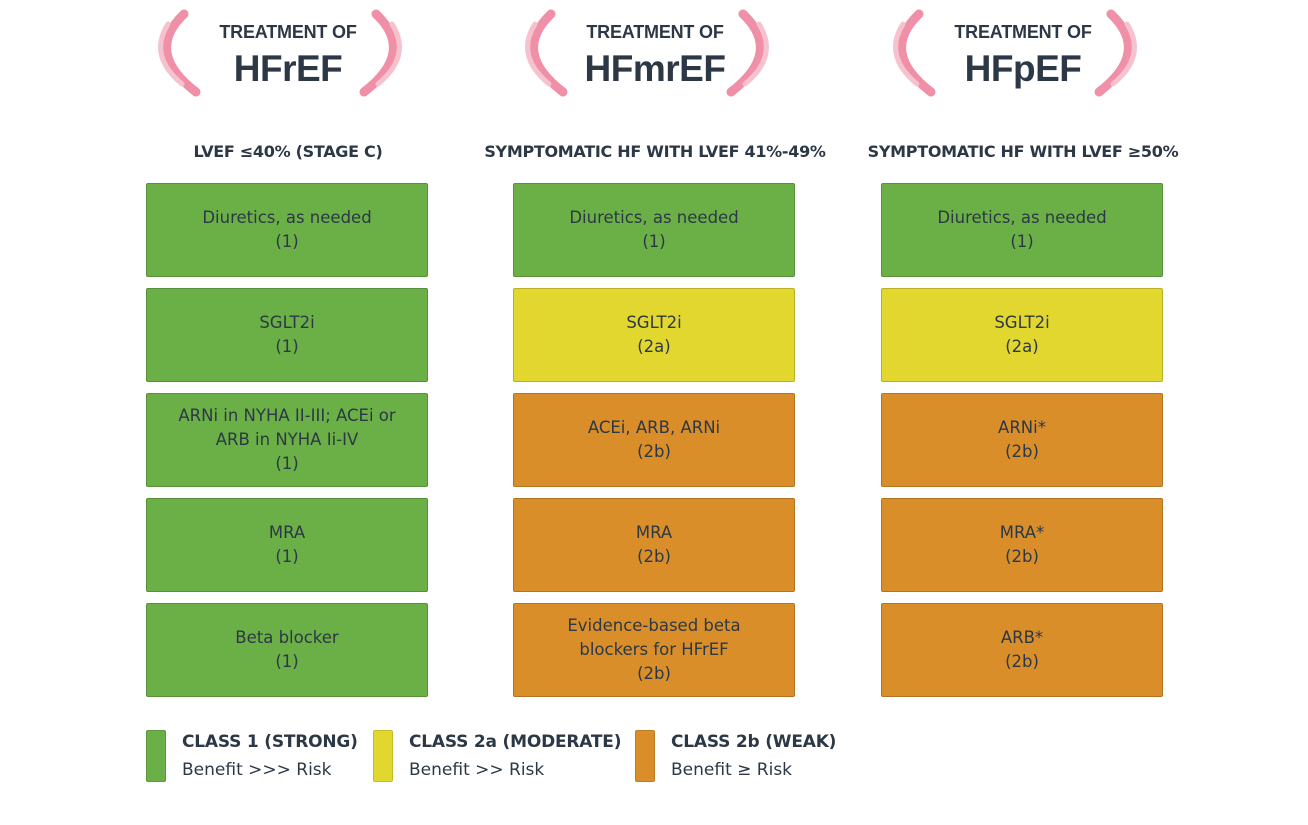 The width and height of the screenshot is (1308, 825). Describe the element at coordinates (654, 440) in the screenshot. I see `treatment-box: ACEi, ARB, ARNi (2b)` at that location.